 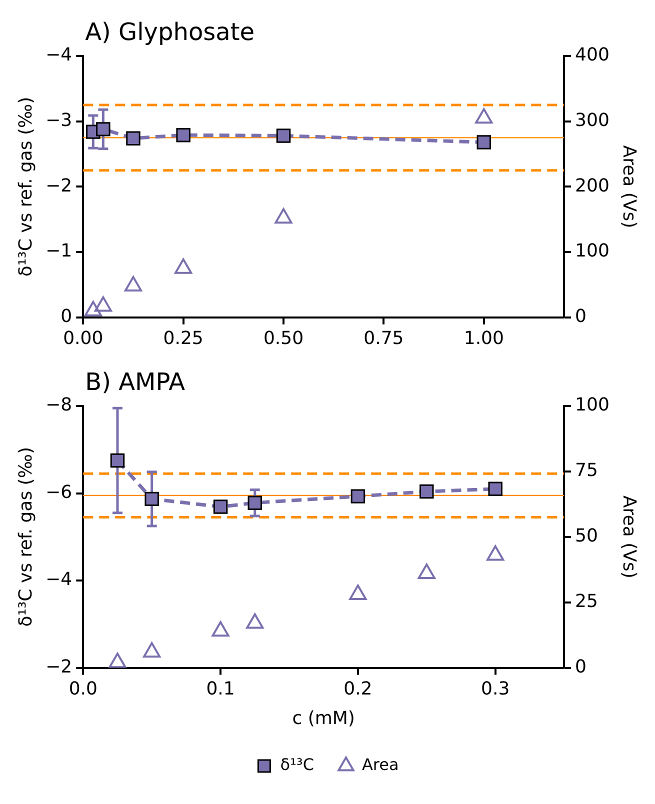 What do you see at coordinates (66, 317) in the screenshot?
I see `y-tick-label: 0` at bounding box center [66, 317].